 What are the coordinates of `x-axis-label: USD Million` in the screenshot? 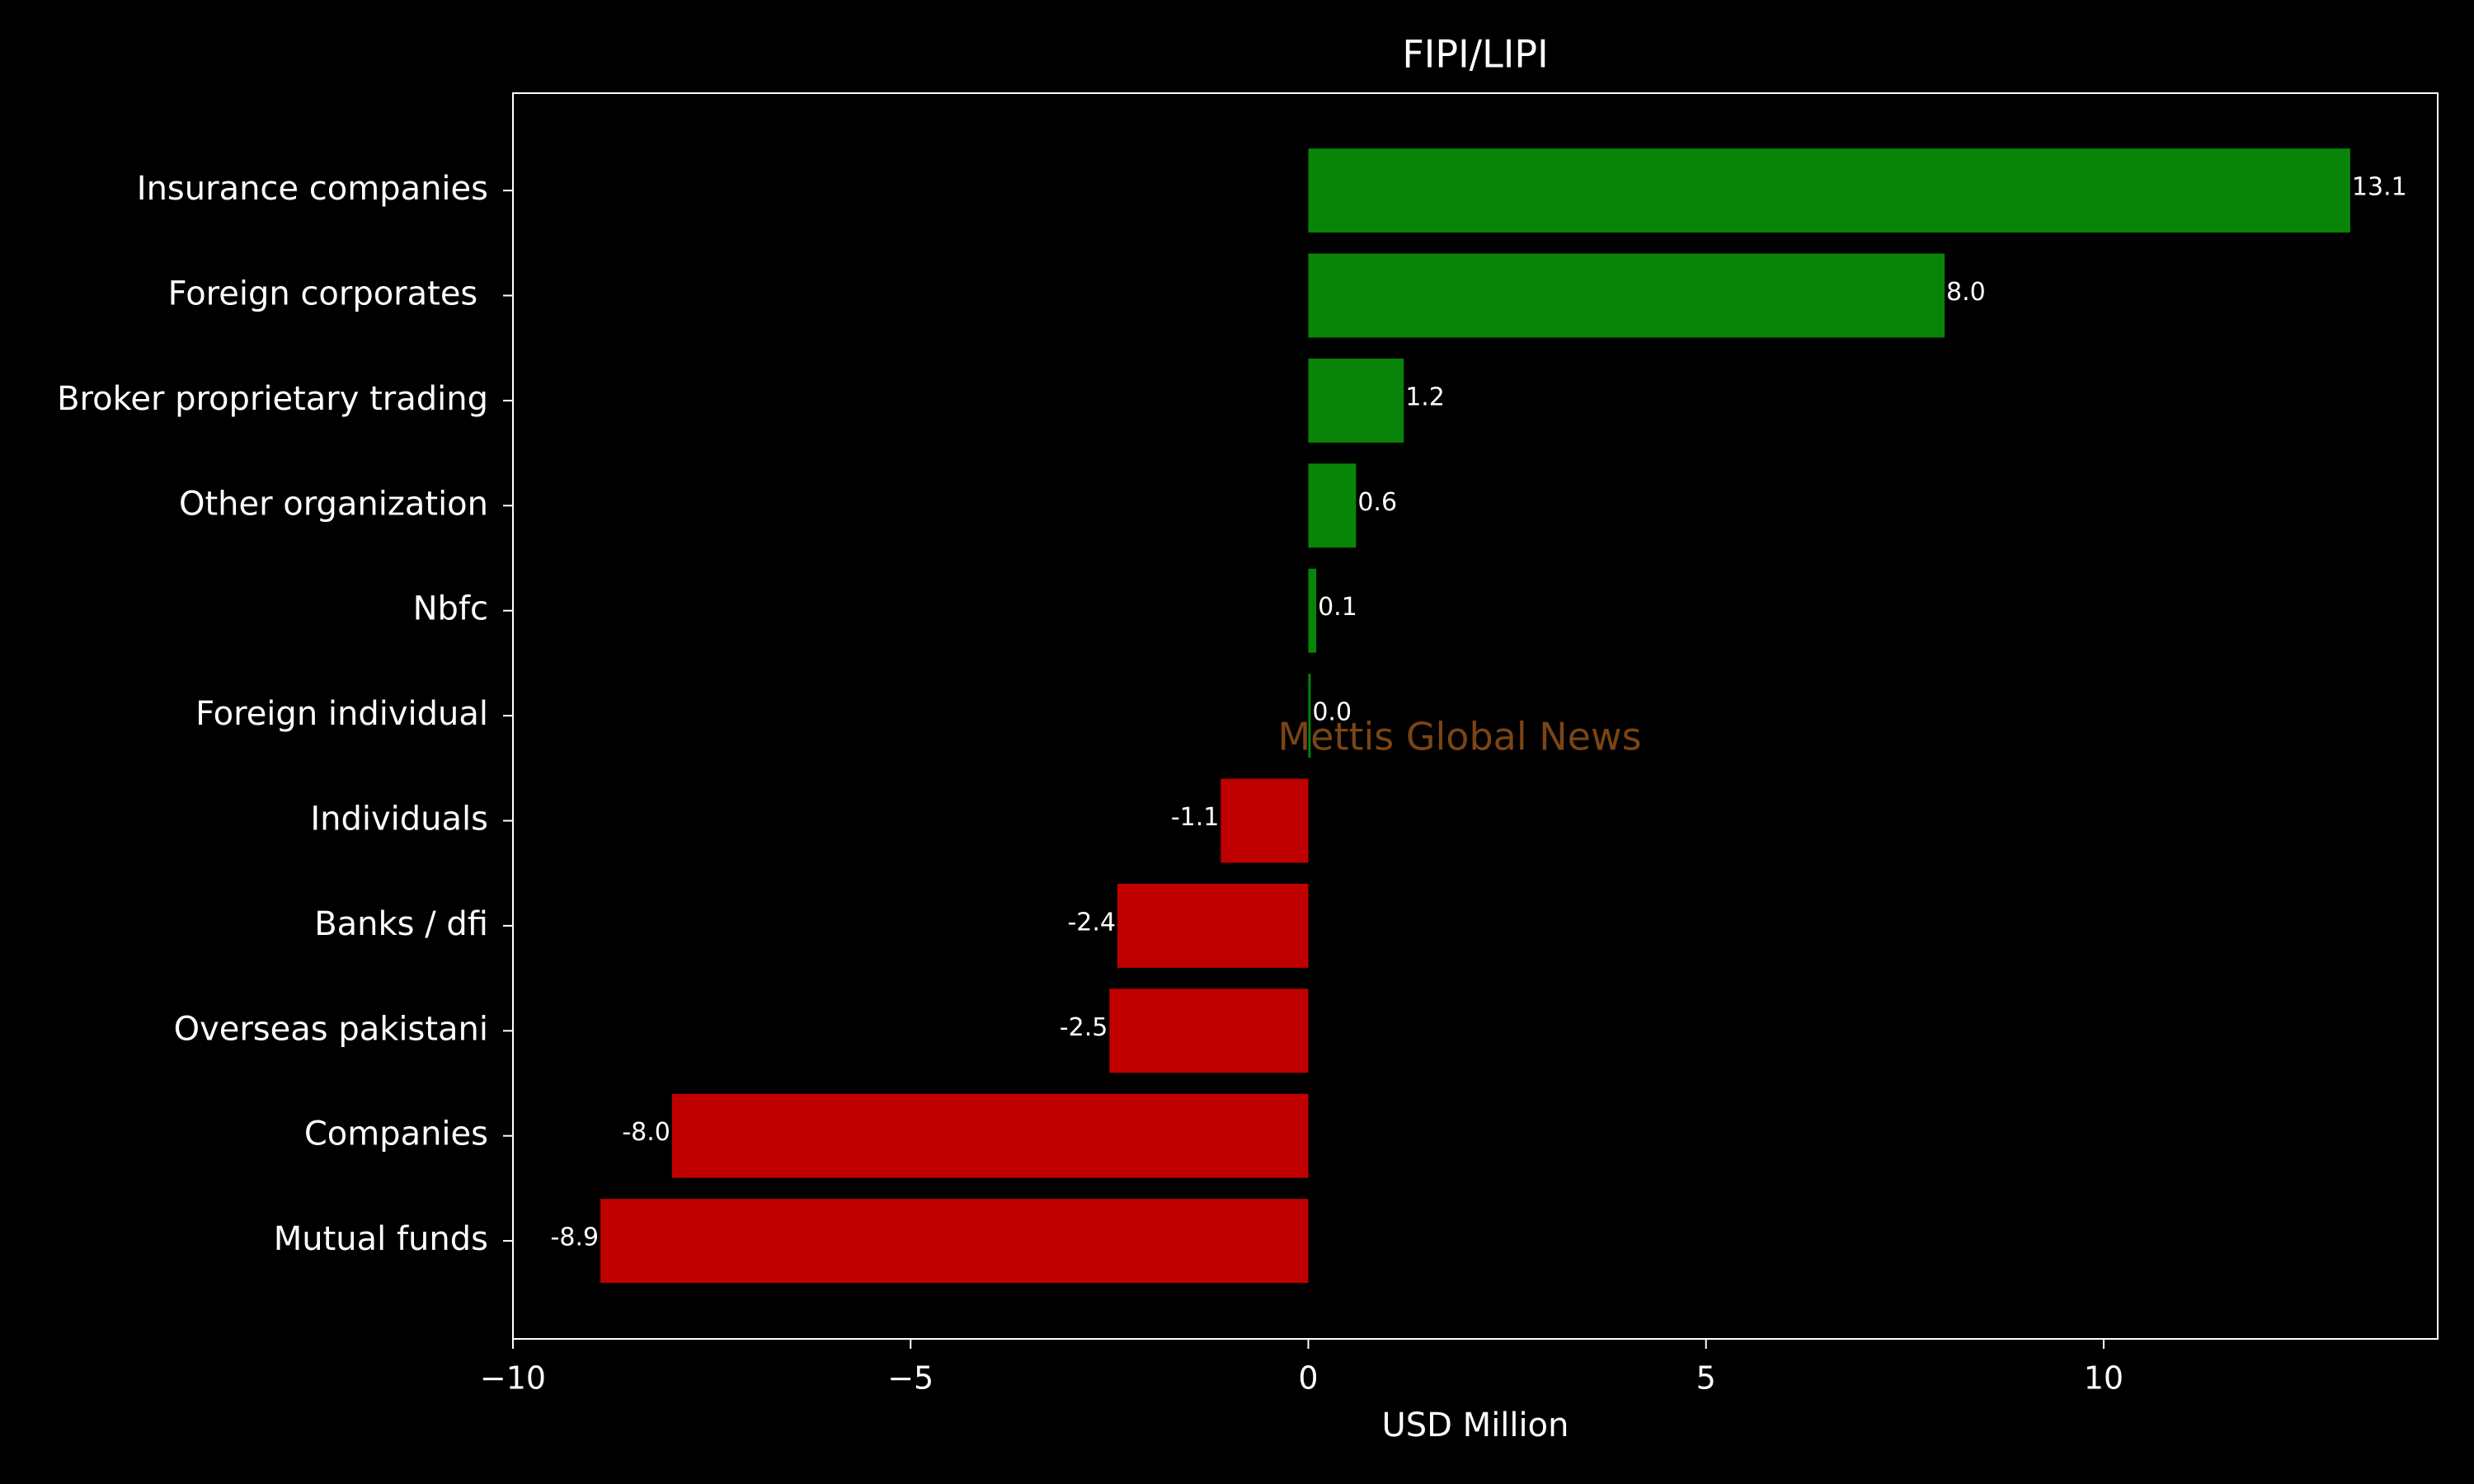 It's located at (1475, 1425).